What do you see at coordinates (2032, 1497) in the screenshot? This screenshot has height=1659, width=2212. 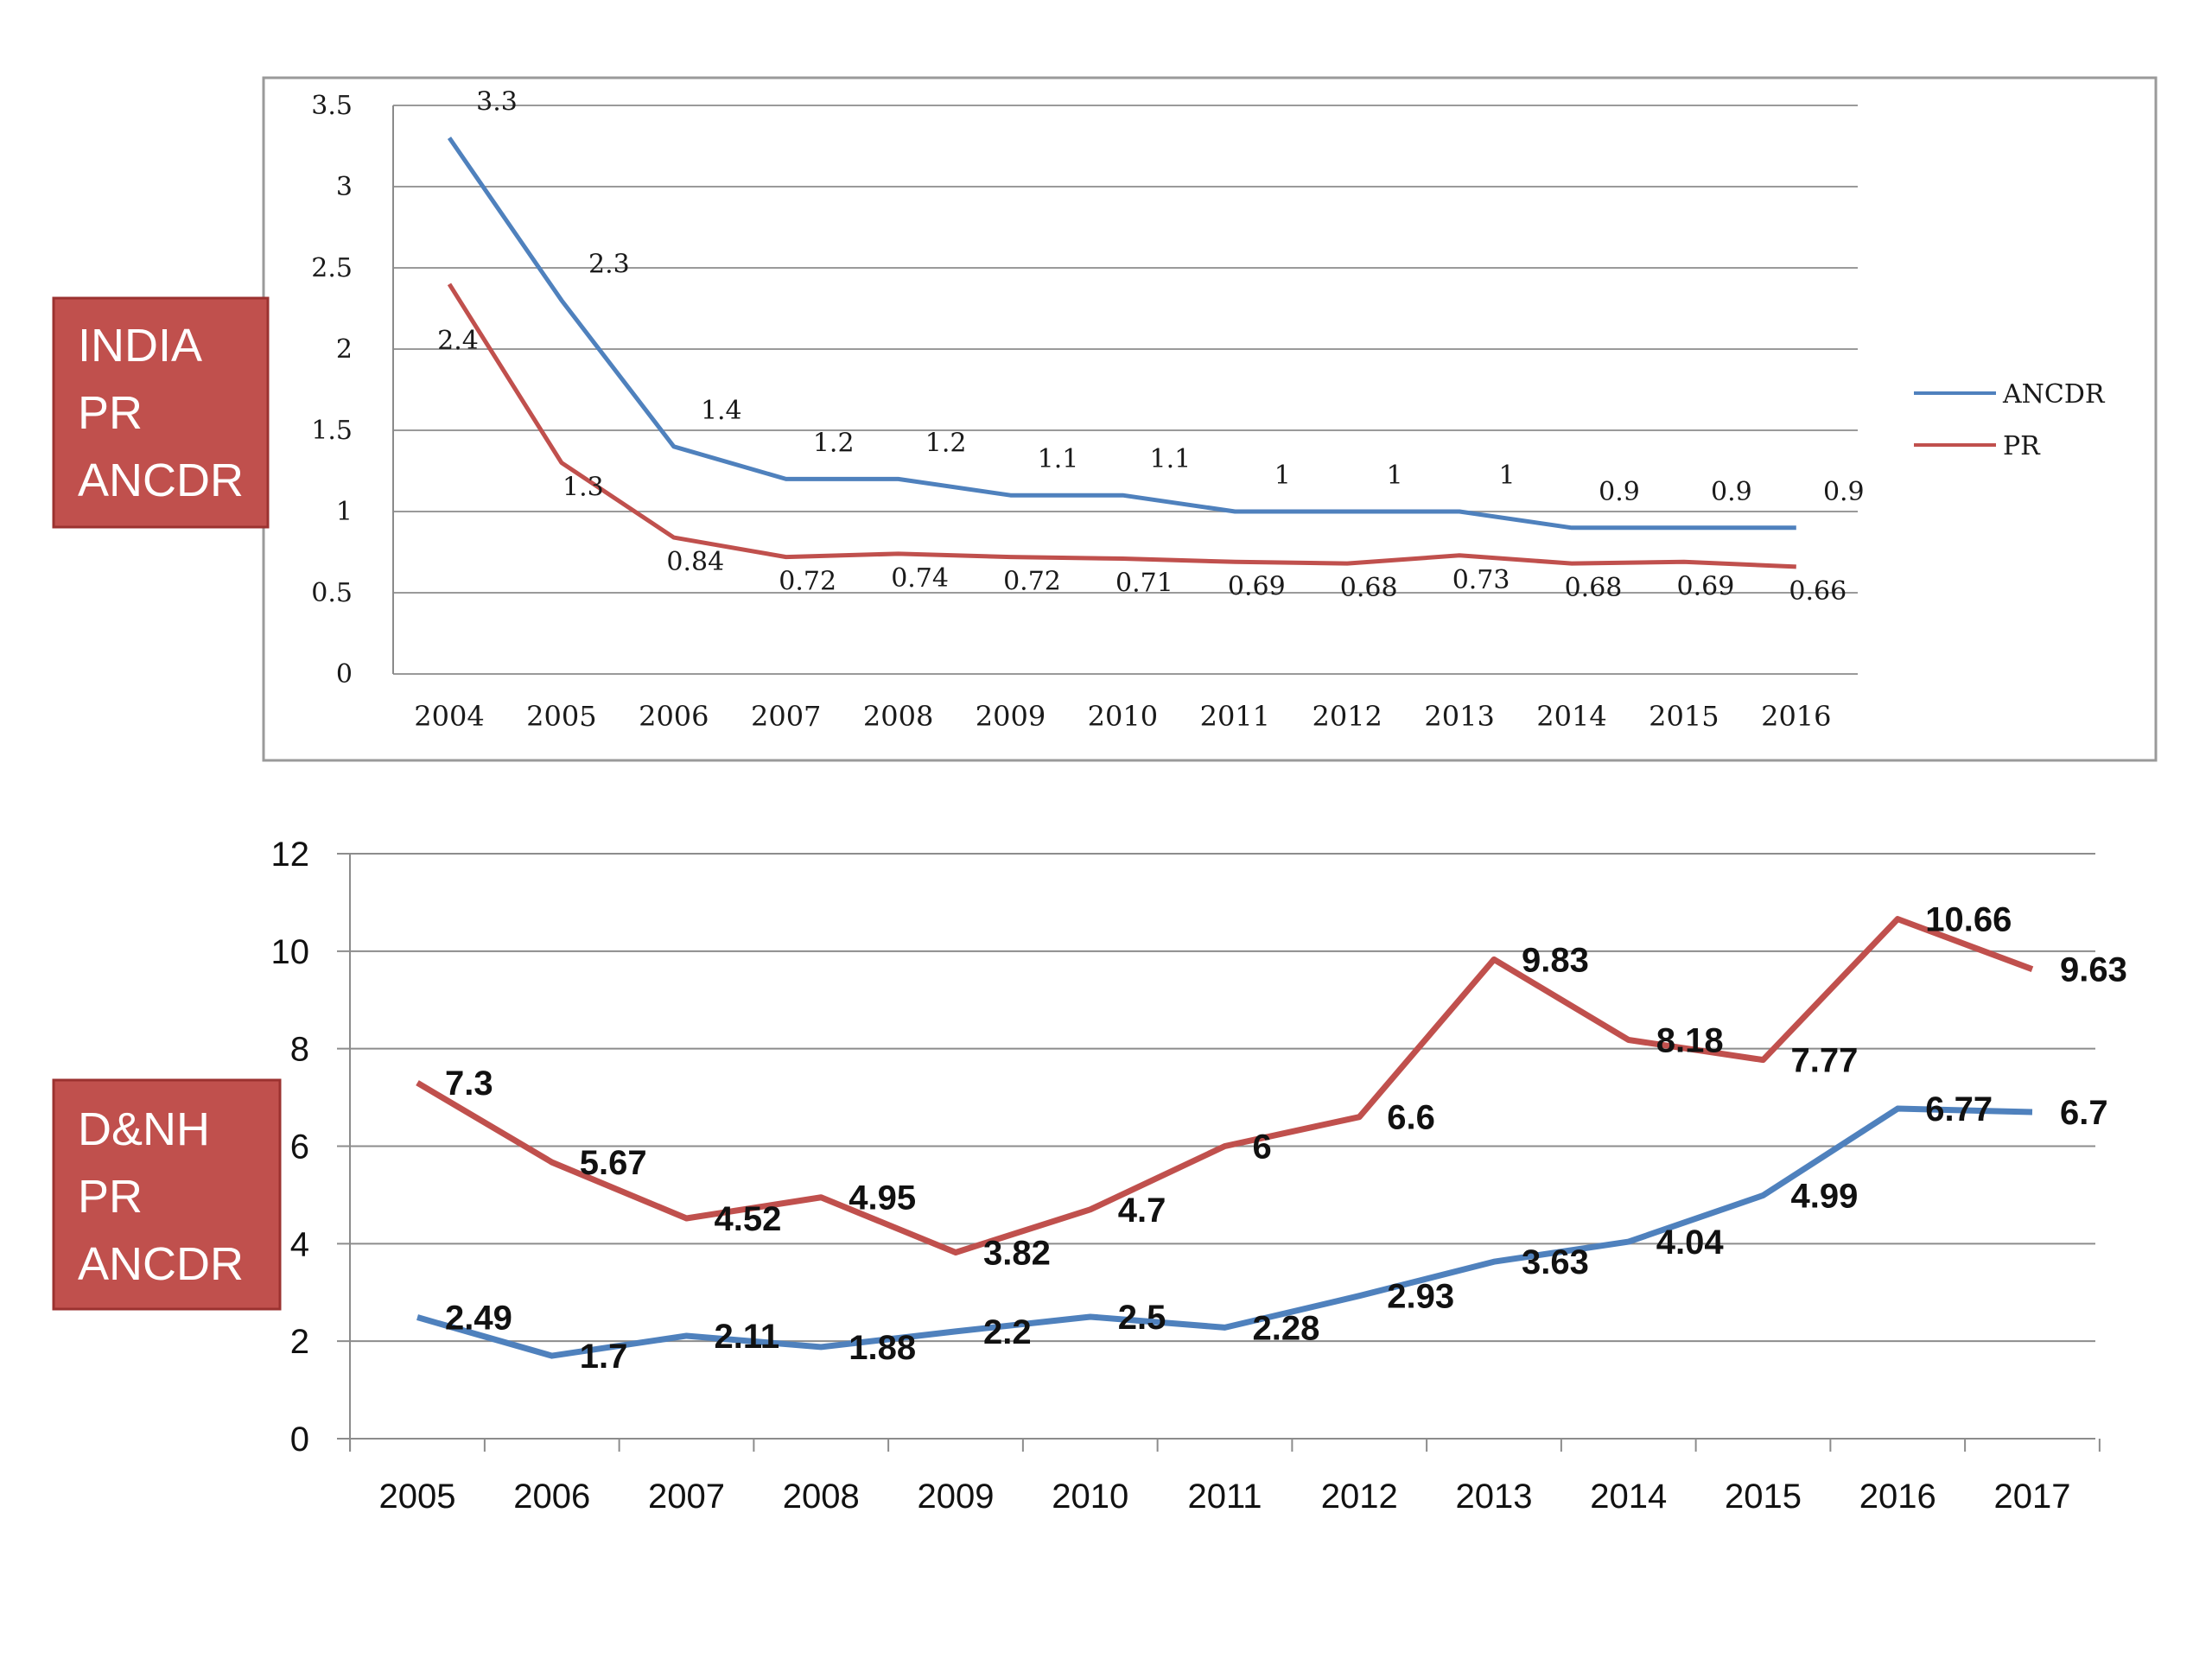 I see `x-tick-label: 2017` at bounding box center [2032, 1497].